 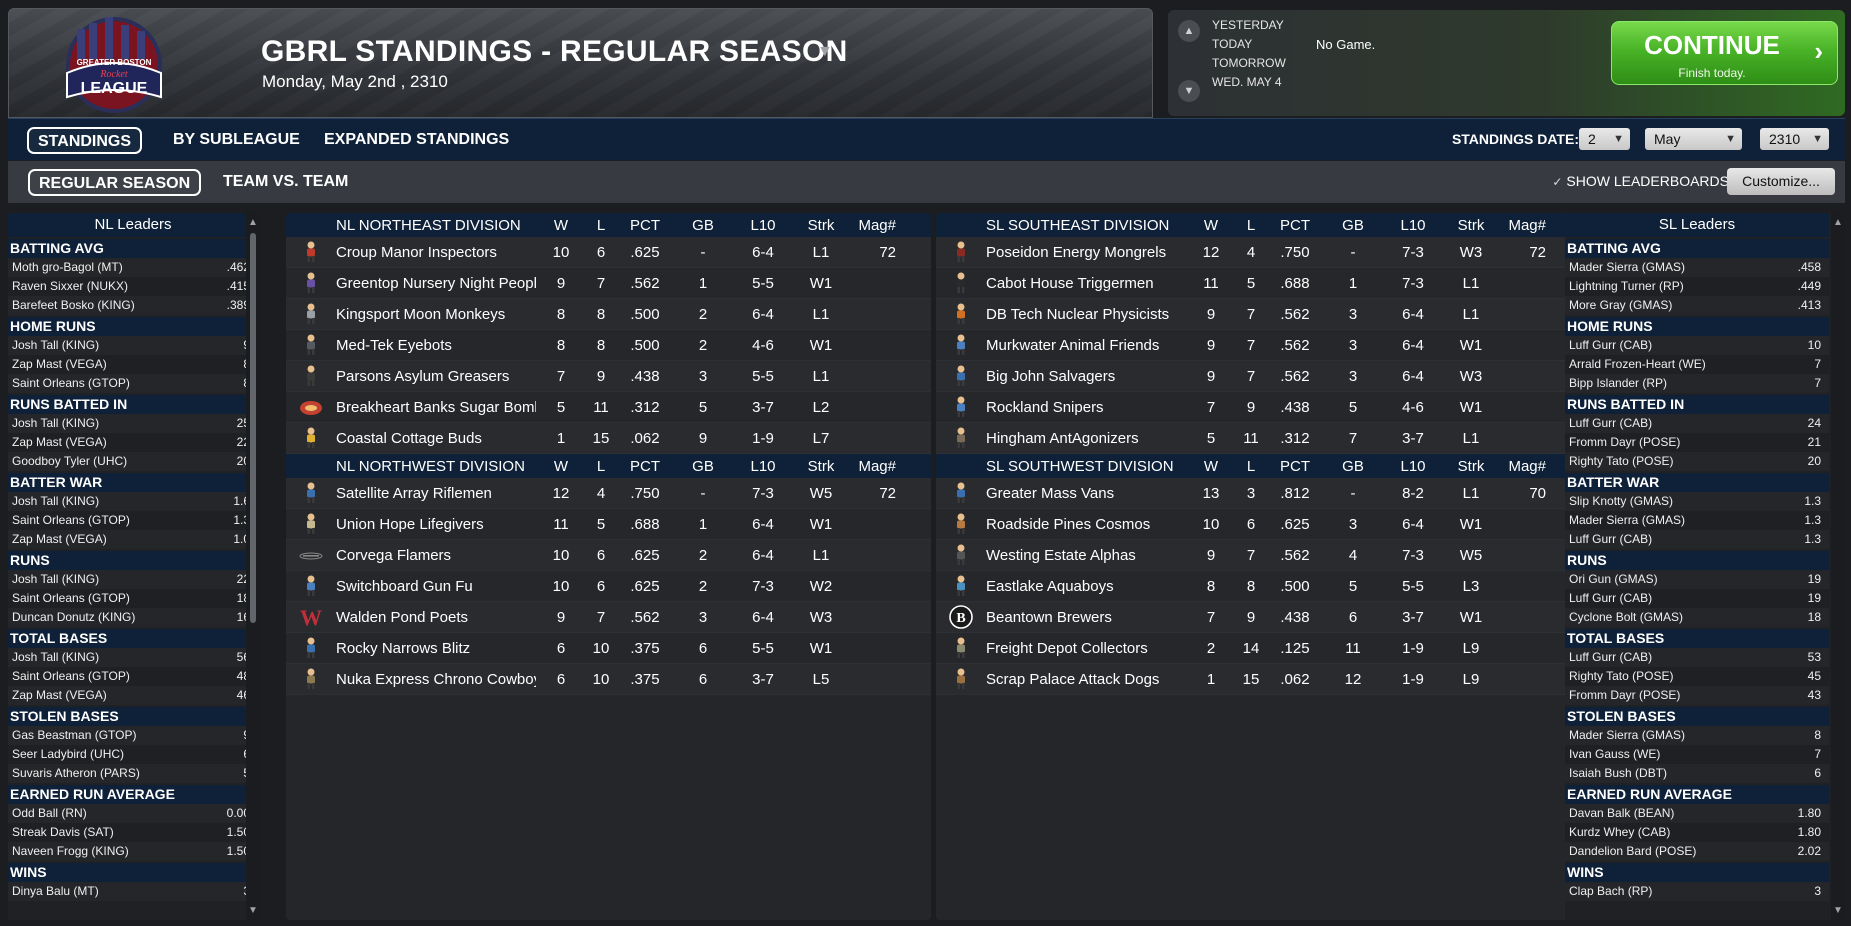 What do you see at coordinates (1189, 91) in the screenshot?
I see `next-day-chevron-down-icon: ▼` at bounding box center [1189, 91].